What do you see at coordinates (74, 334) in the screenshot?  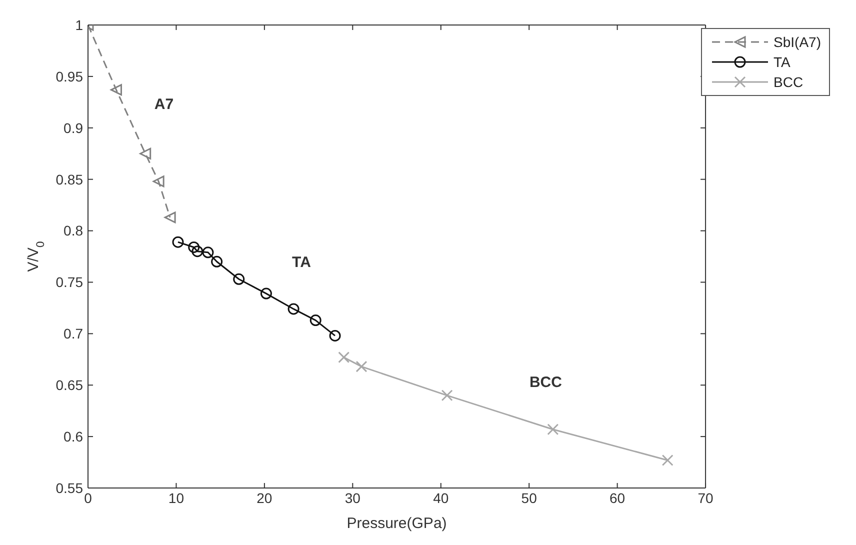 I see `y-tick-label: 0.7` at bounding box center [74, 334].